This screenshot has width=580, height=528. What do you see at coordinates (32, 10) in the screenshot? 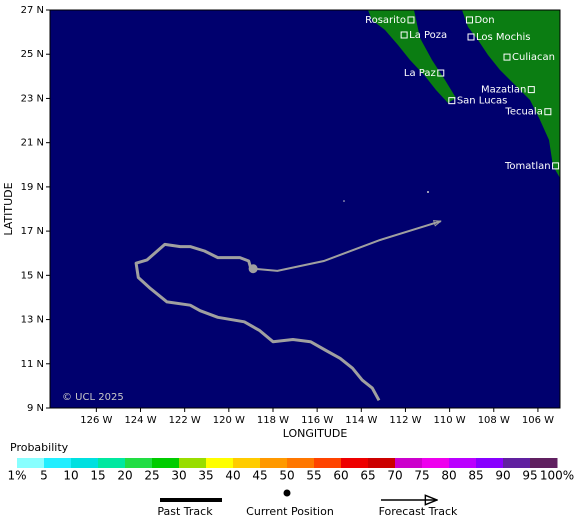
I see `y-tick-label: 27 N` at bounding box center [32, 10].